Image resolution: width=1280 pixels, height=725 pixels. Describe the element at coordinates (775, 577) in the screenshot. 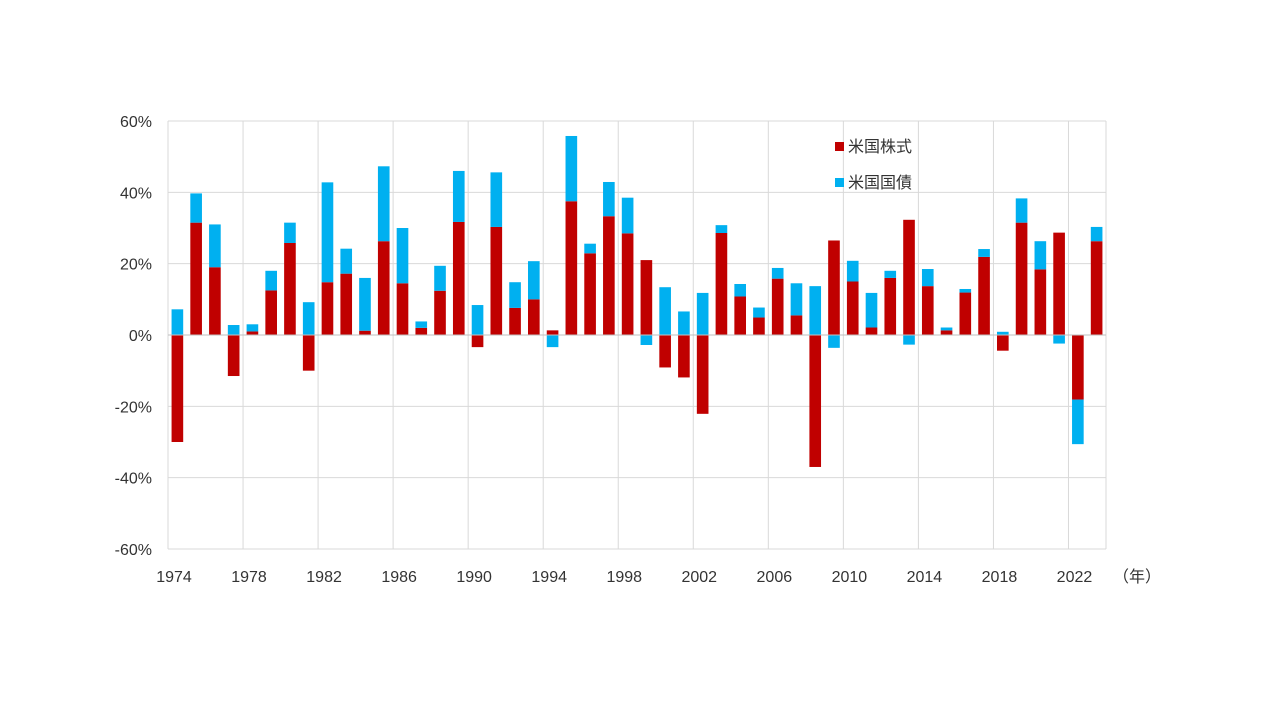

I see `x-tick-label: 2006` at that location.